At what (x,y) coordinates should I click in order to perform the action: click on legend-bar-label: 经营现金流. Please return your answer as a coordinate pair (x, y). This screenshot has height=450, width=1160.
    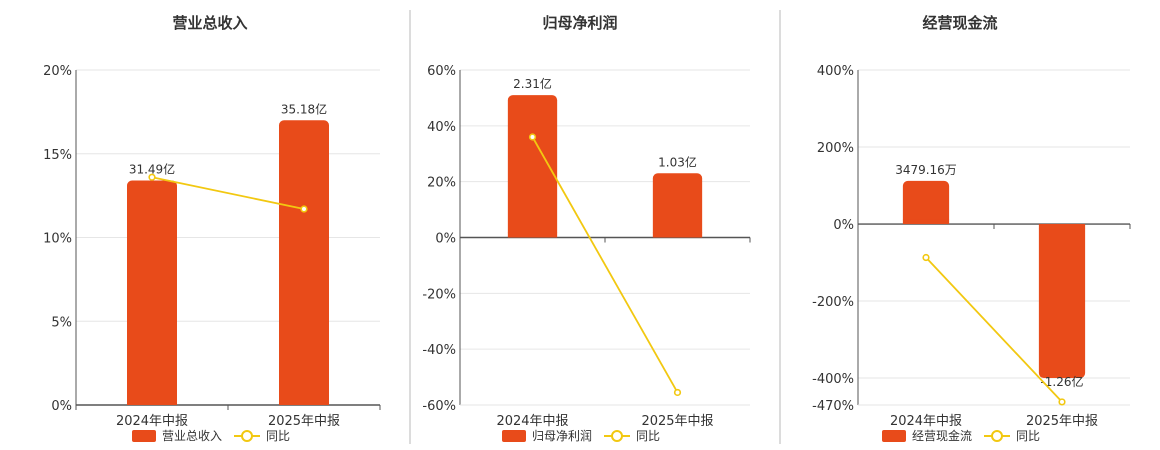
    Looking at the image, I should click on (942, 435).